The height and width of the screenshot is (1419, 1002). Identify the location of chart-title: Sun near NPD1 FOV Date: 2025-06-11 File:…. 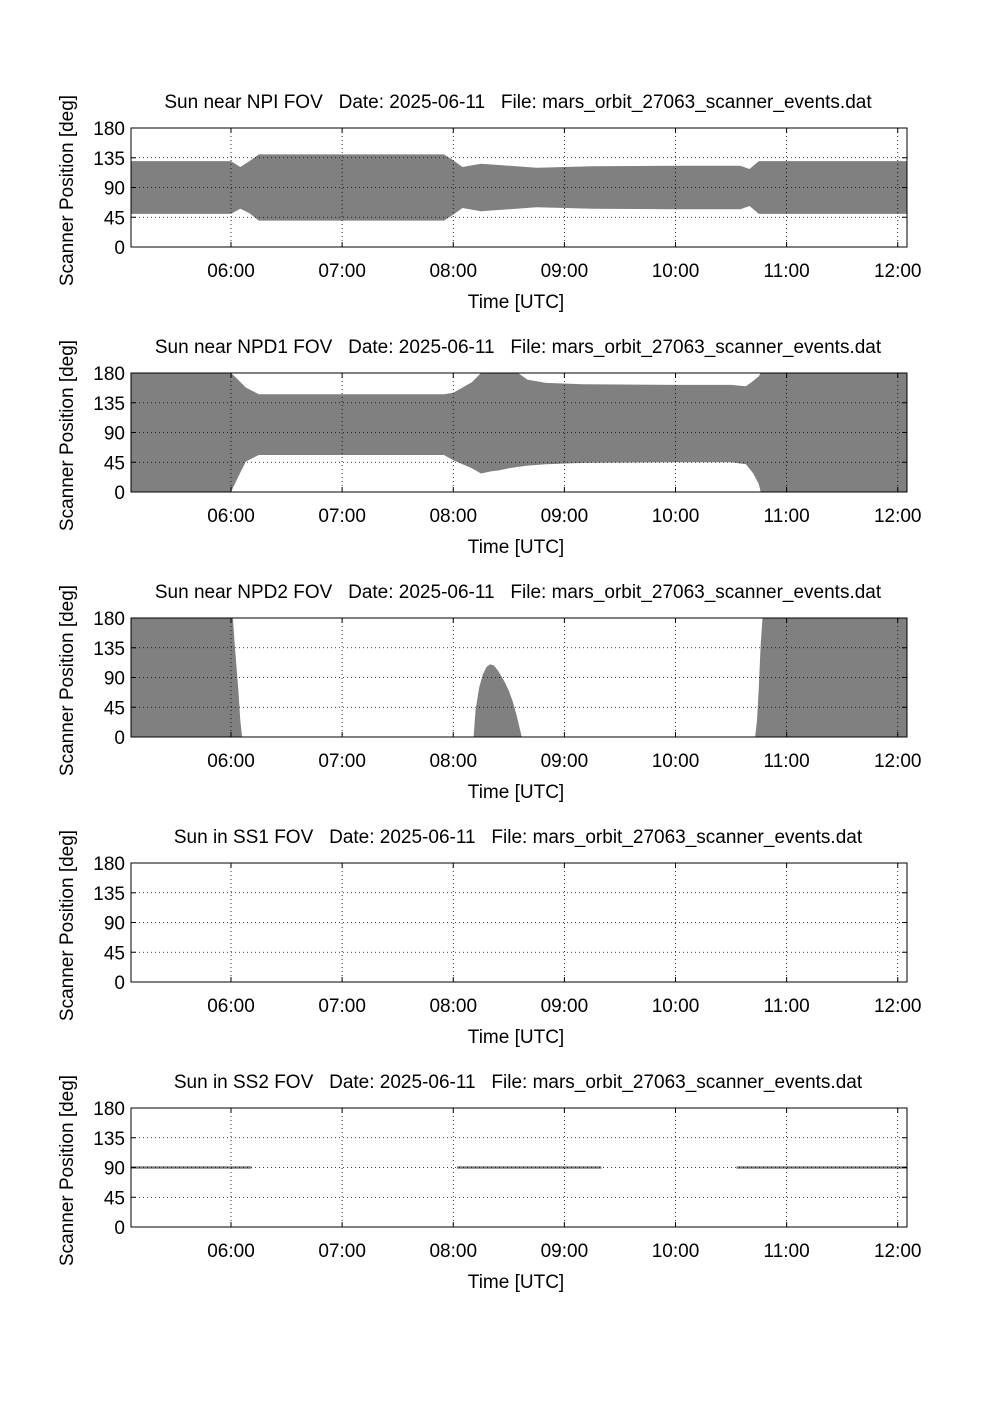
(518, 347).